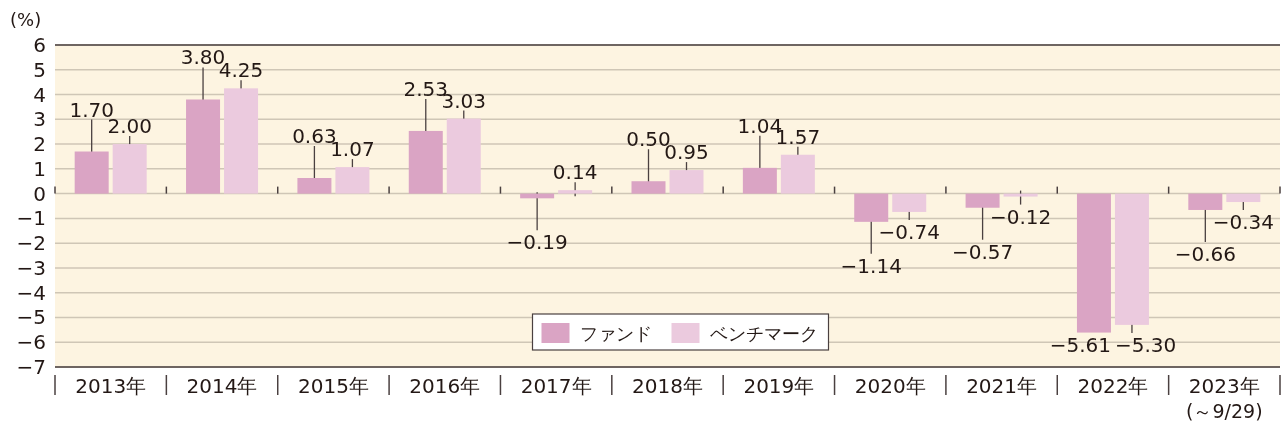  What do you see at coordinates (222, 386) in the screenshot?
I see `x-tick-label: 2014年` at bounding box center [222, 386].